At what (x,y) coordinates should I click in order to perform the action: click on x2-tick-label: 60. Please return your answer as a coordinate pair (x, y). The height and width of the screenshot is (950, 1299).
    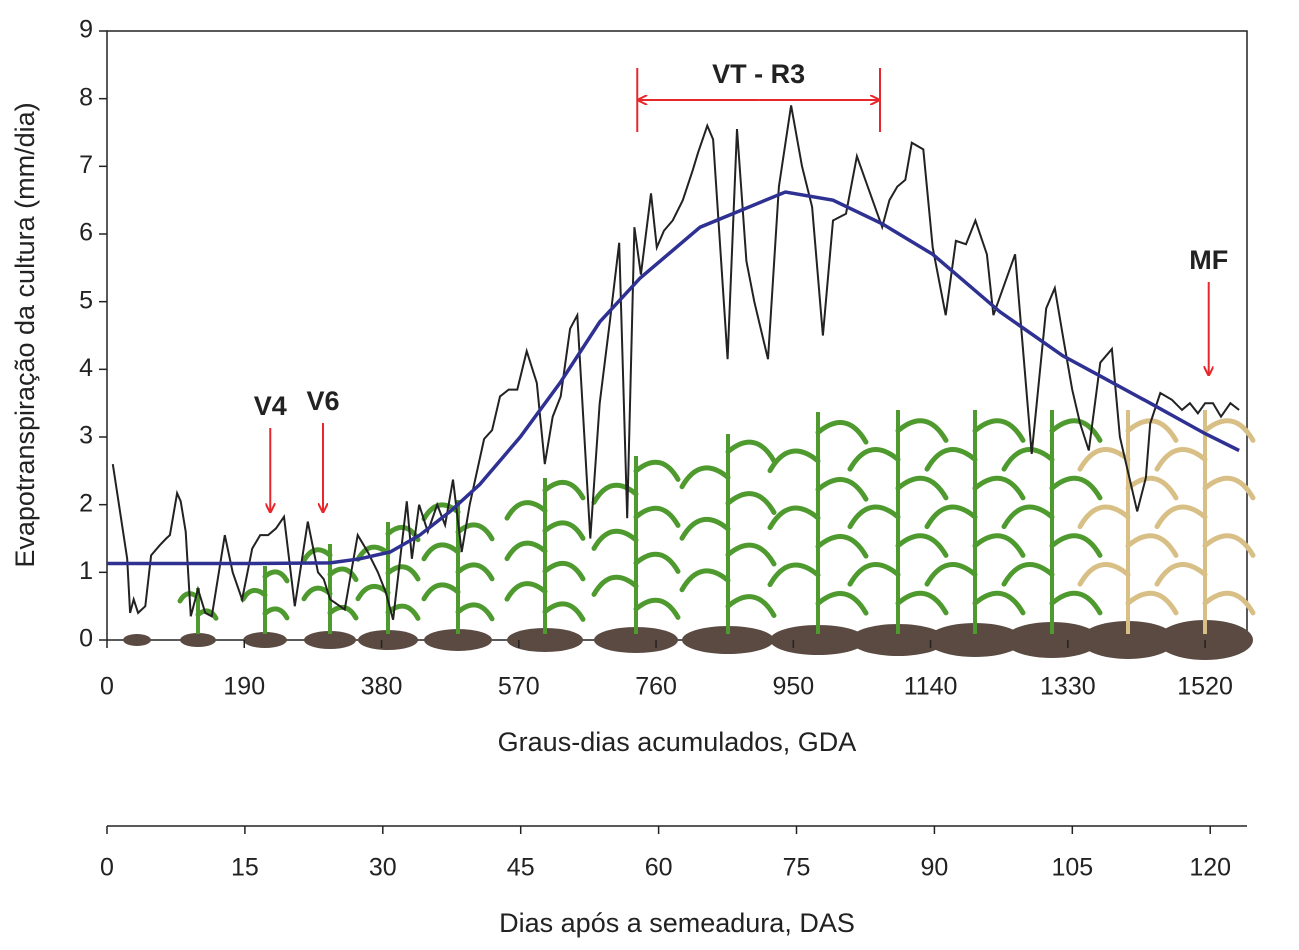
    Looking at the image, I should click on (659, 868).